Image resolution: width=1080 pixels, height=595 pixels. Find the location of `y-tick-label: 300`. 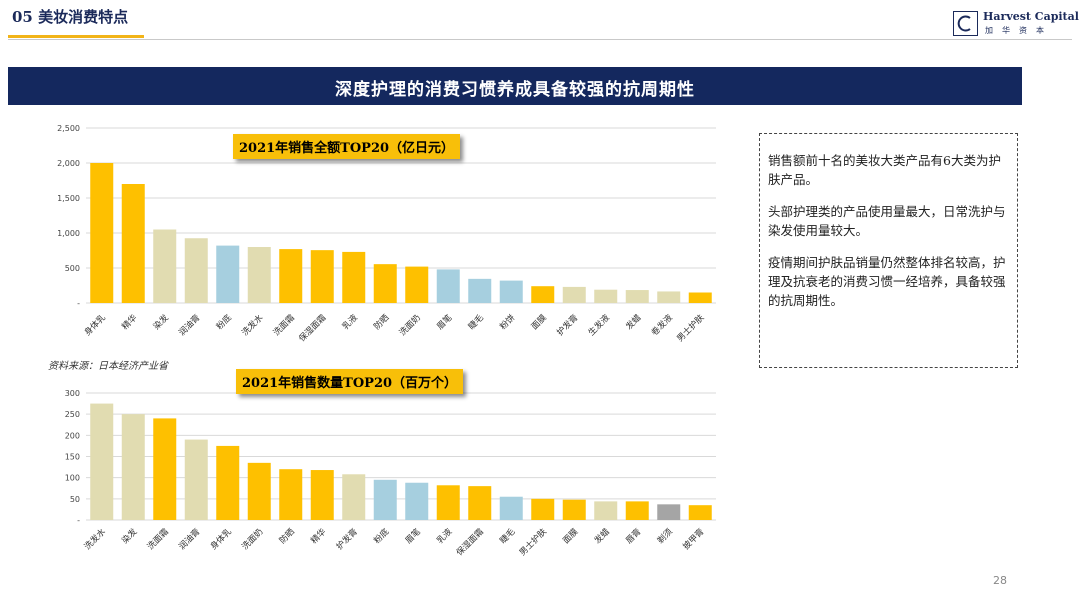

y-tick-label: 300 is located at coordinates (72, 393).